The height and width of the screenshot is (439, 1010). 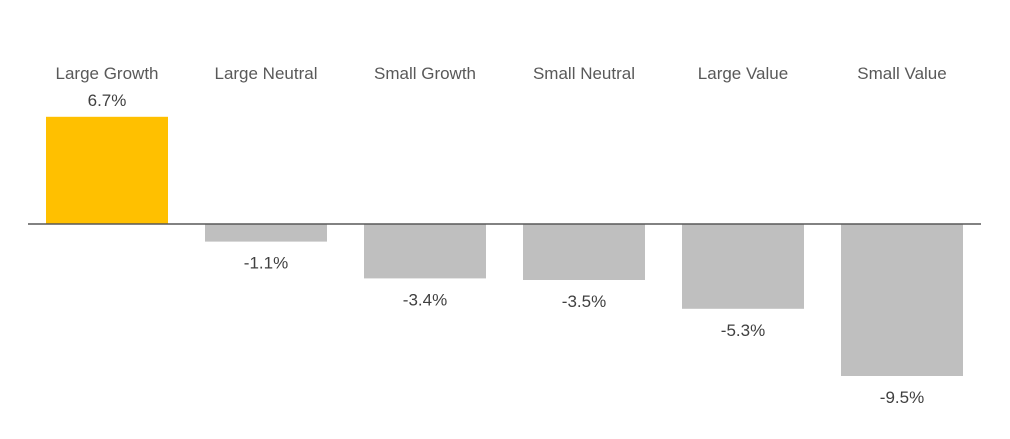 What do you see at coordinates (425, 73) in the screenshot?
I see `category-label: Small Growth` at bounding box center [425, 73].